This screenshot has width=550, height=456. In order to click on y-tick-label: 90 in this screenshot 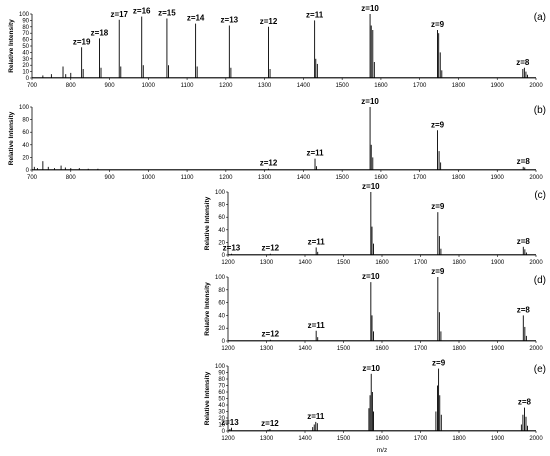, I will do `click(221, 374)`.